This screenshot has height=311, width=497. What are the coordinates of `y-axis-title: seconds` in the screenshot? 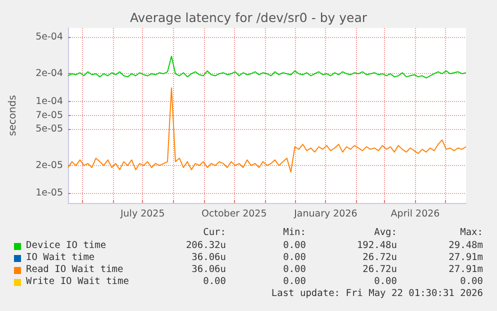 It's located at (13, 115).